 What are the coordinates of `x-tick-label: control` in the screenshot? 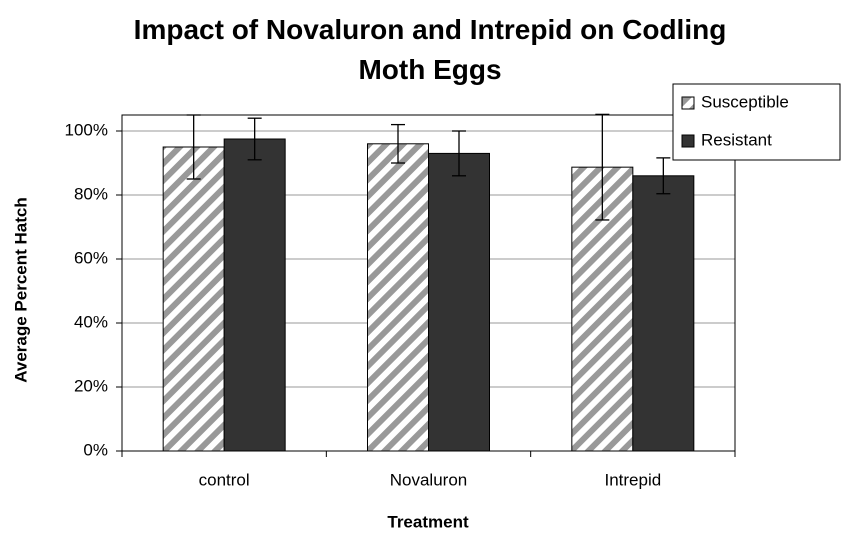 It's located at (224, 479).